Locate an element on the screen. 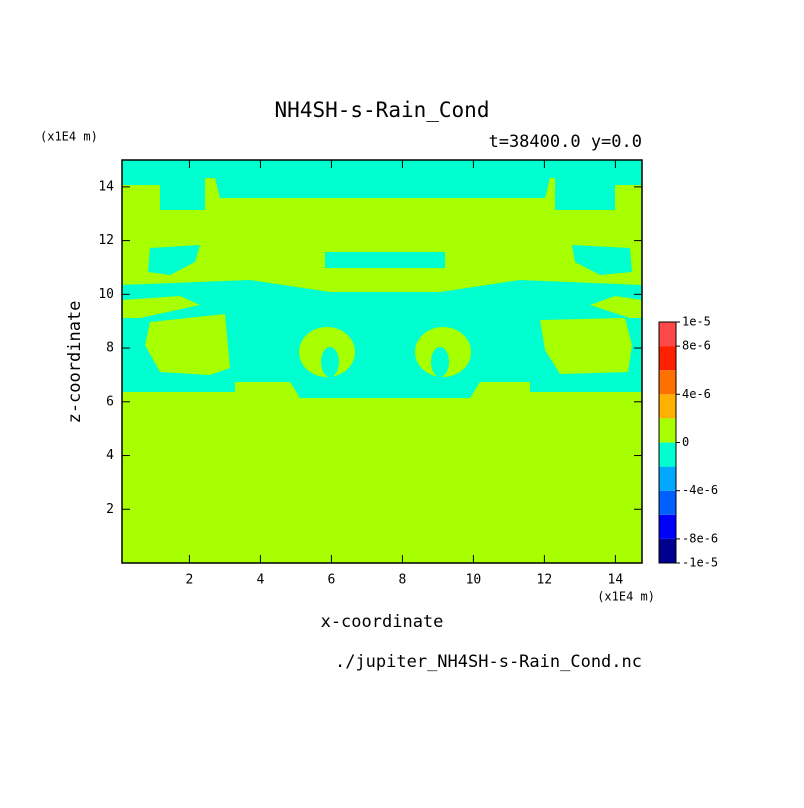 Image resolution: width=804 pixels, height=808 pixels. chart-subtitle: t=38400.0 y=0.0 is located at coordinates (565, 142).